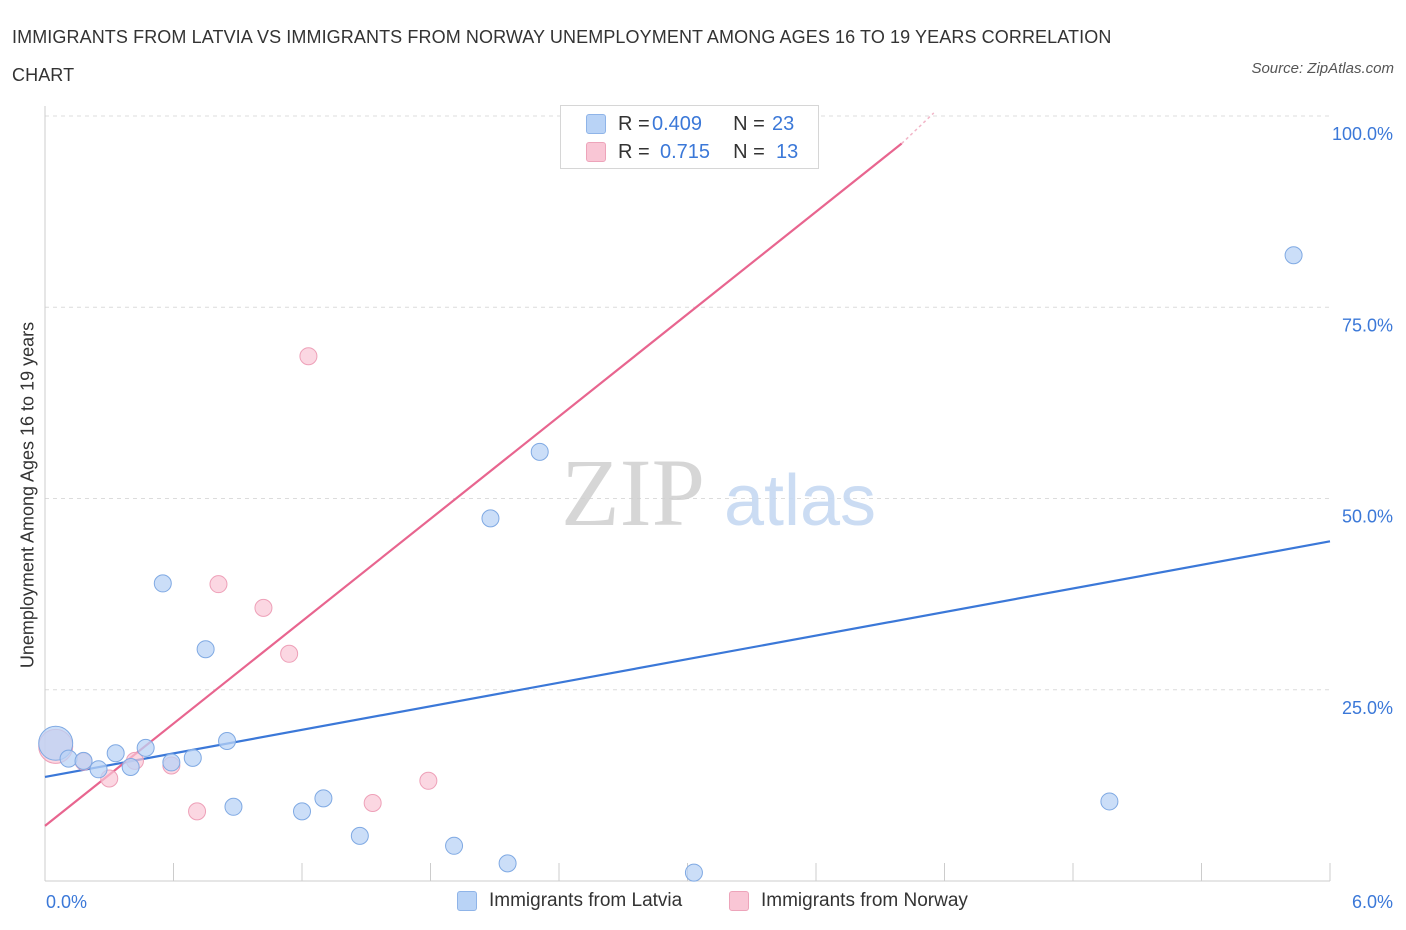 The width and height of the screenshot is (1406, 930). What do you see at coordinates (66, 902) in the screenshot?
I see `x-tick-label: 0.0%` at bounding box center [66, 902].